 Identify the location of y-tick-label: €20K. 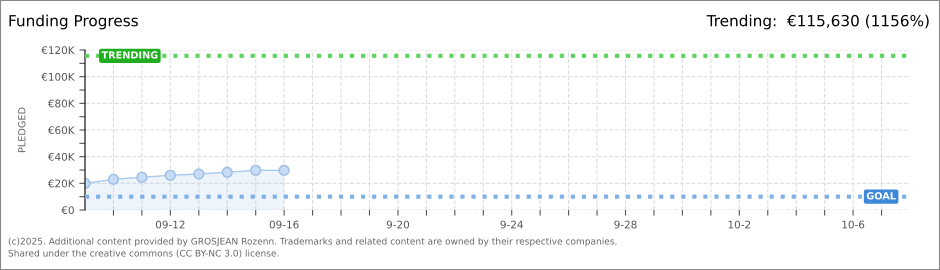
(61, 184).